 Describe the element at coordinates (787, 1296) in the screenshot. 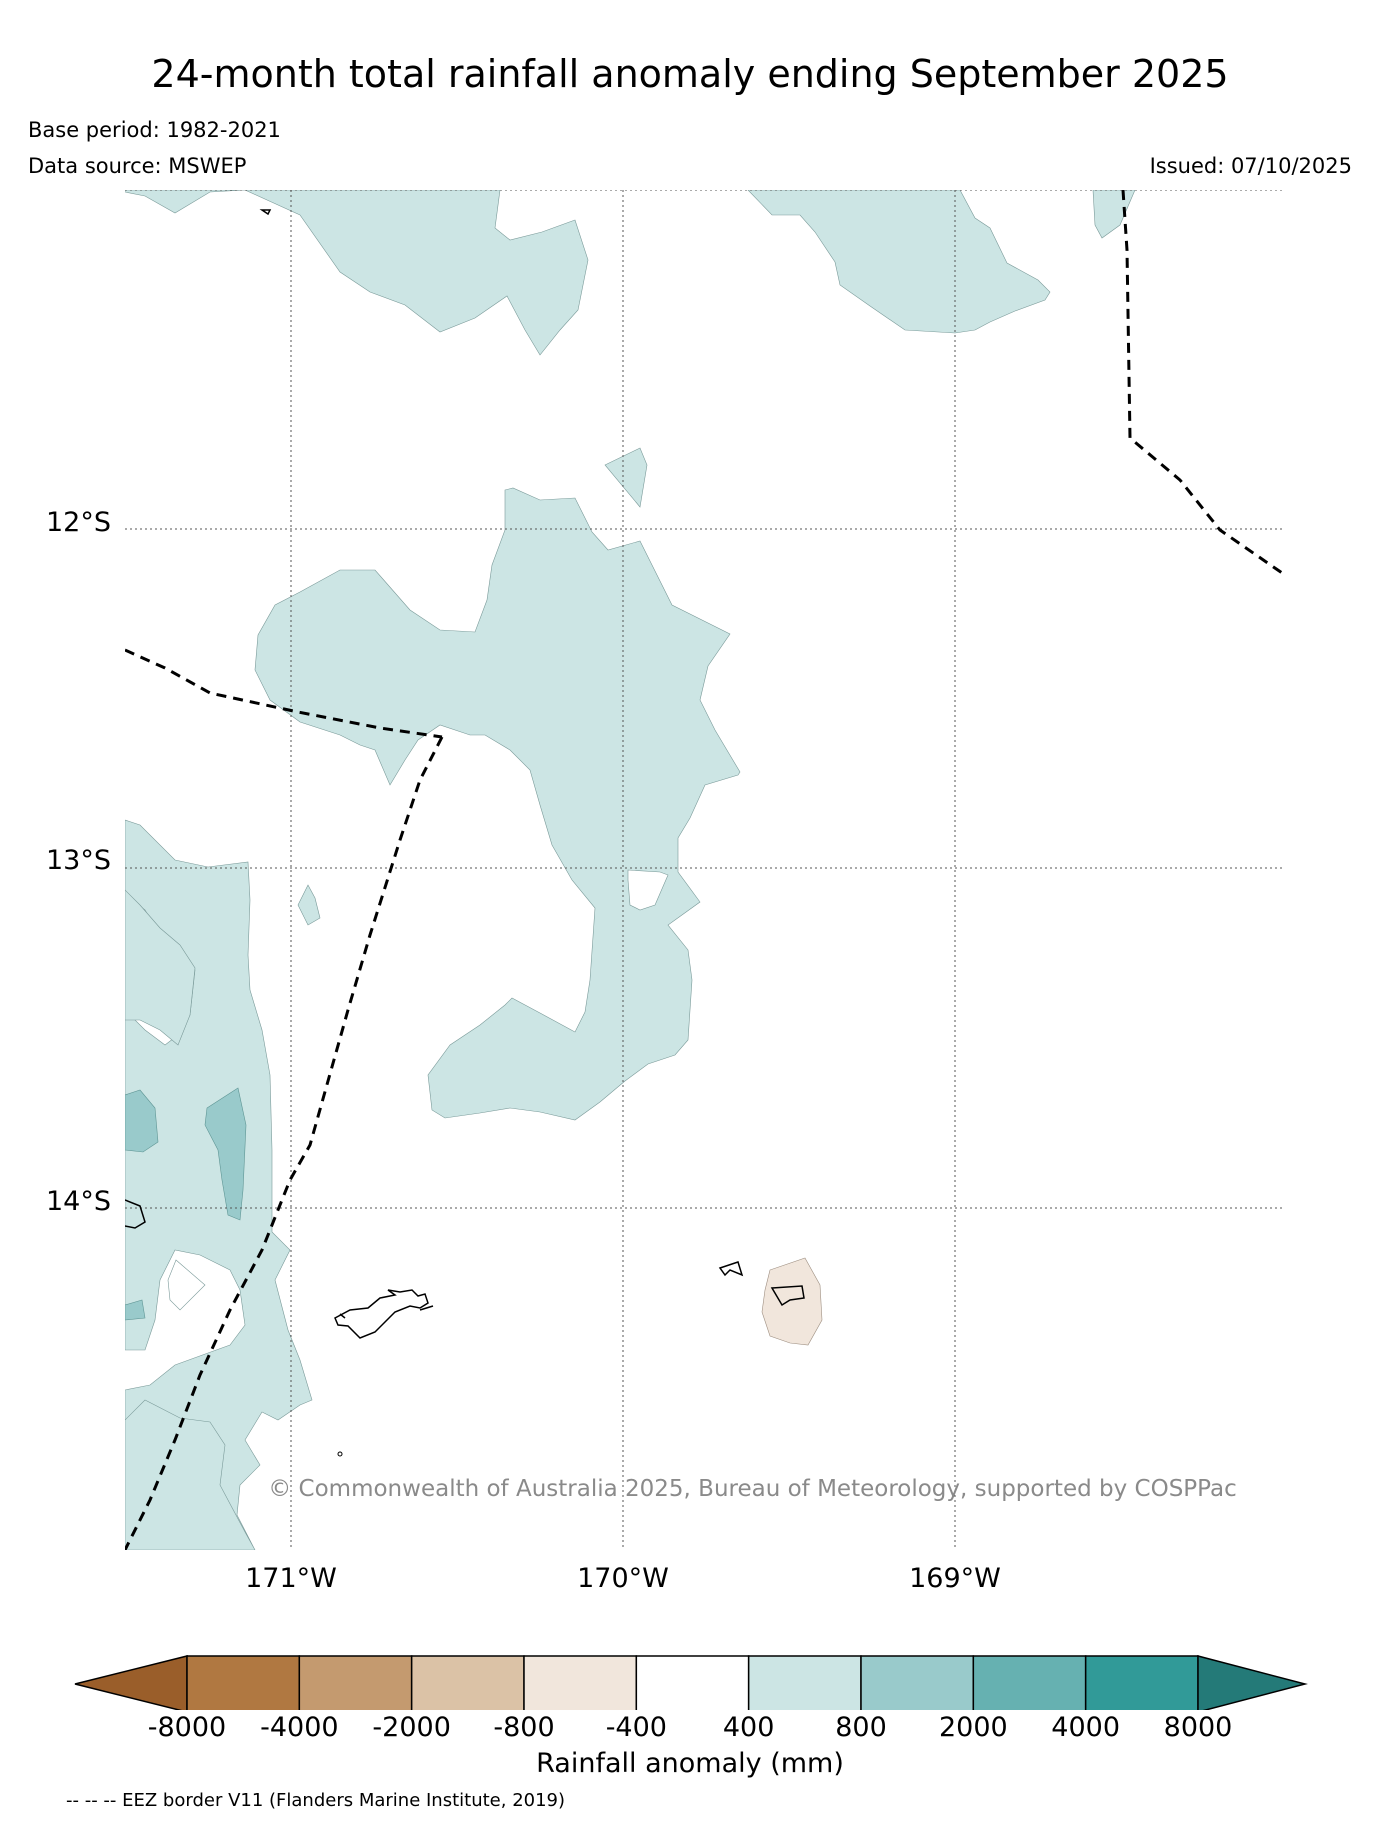

I see `island-tau-outline` at that location.